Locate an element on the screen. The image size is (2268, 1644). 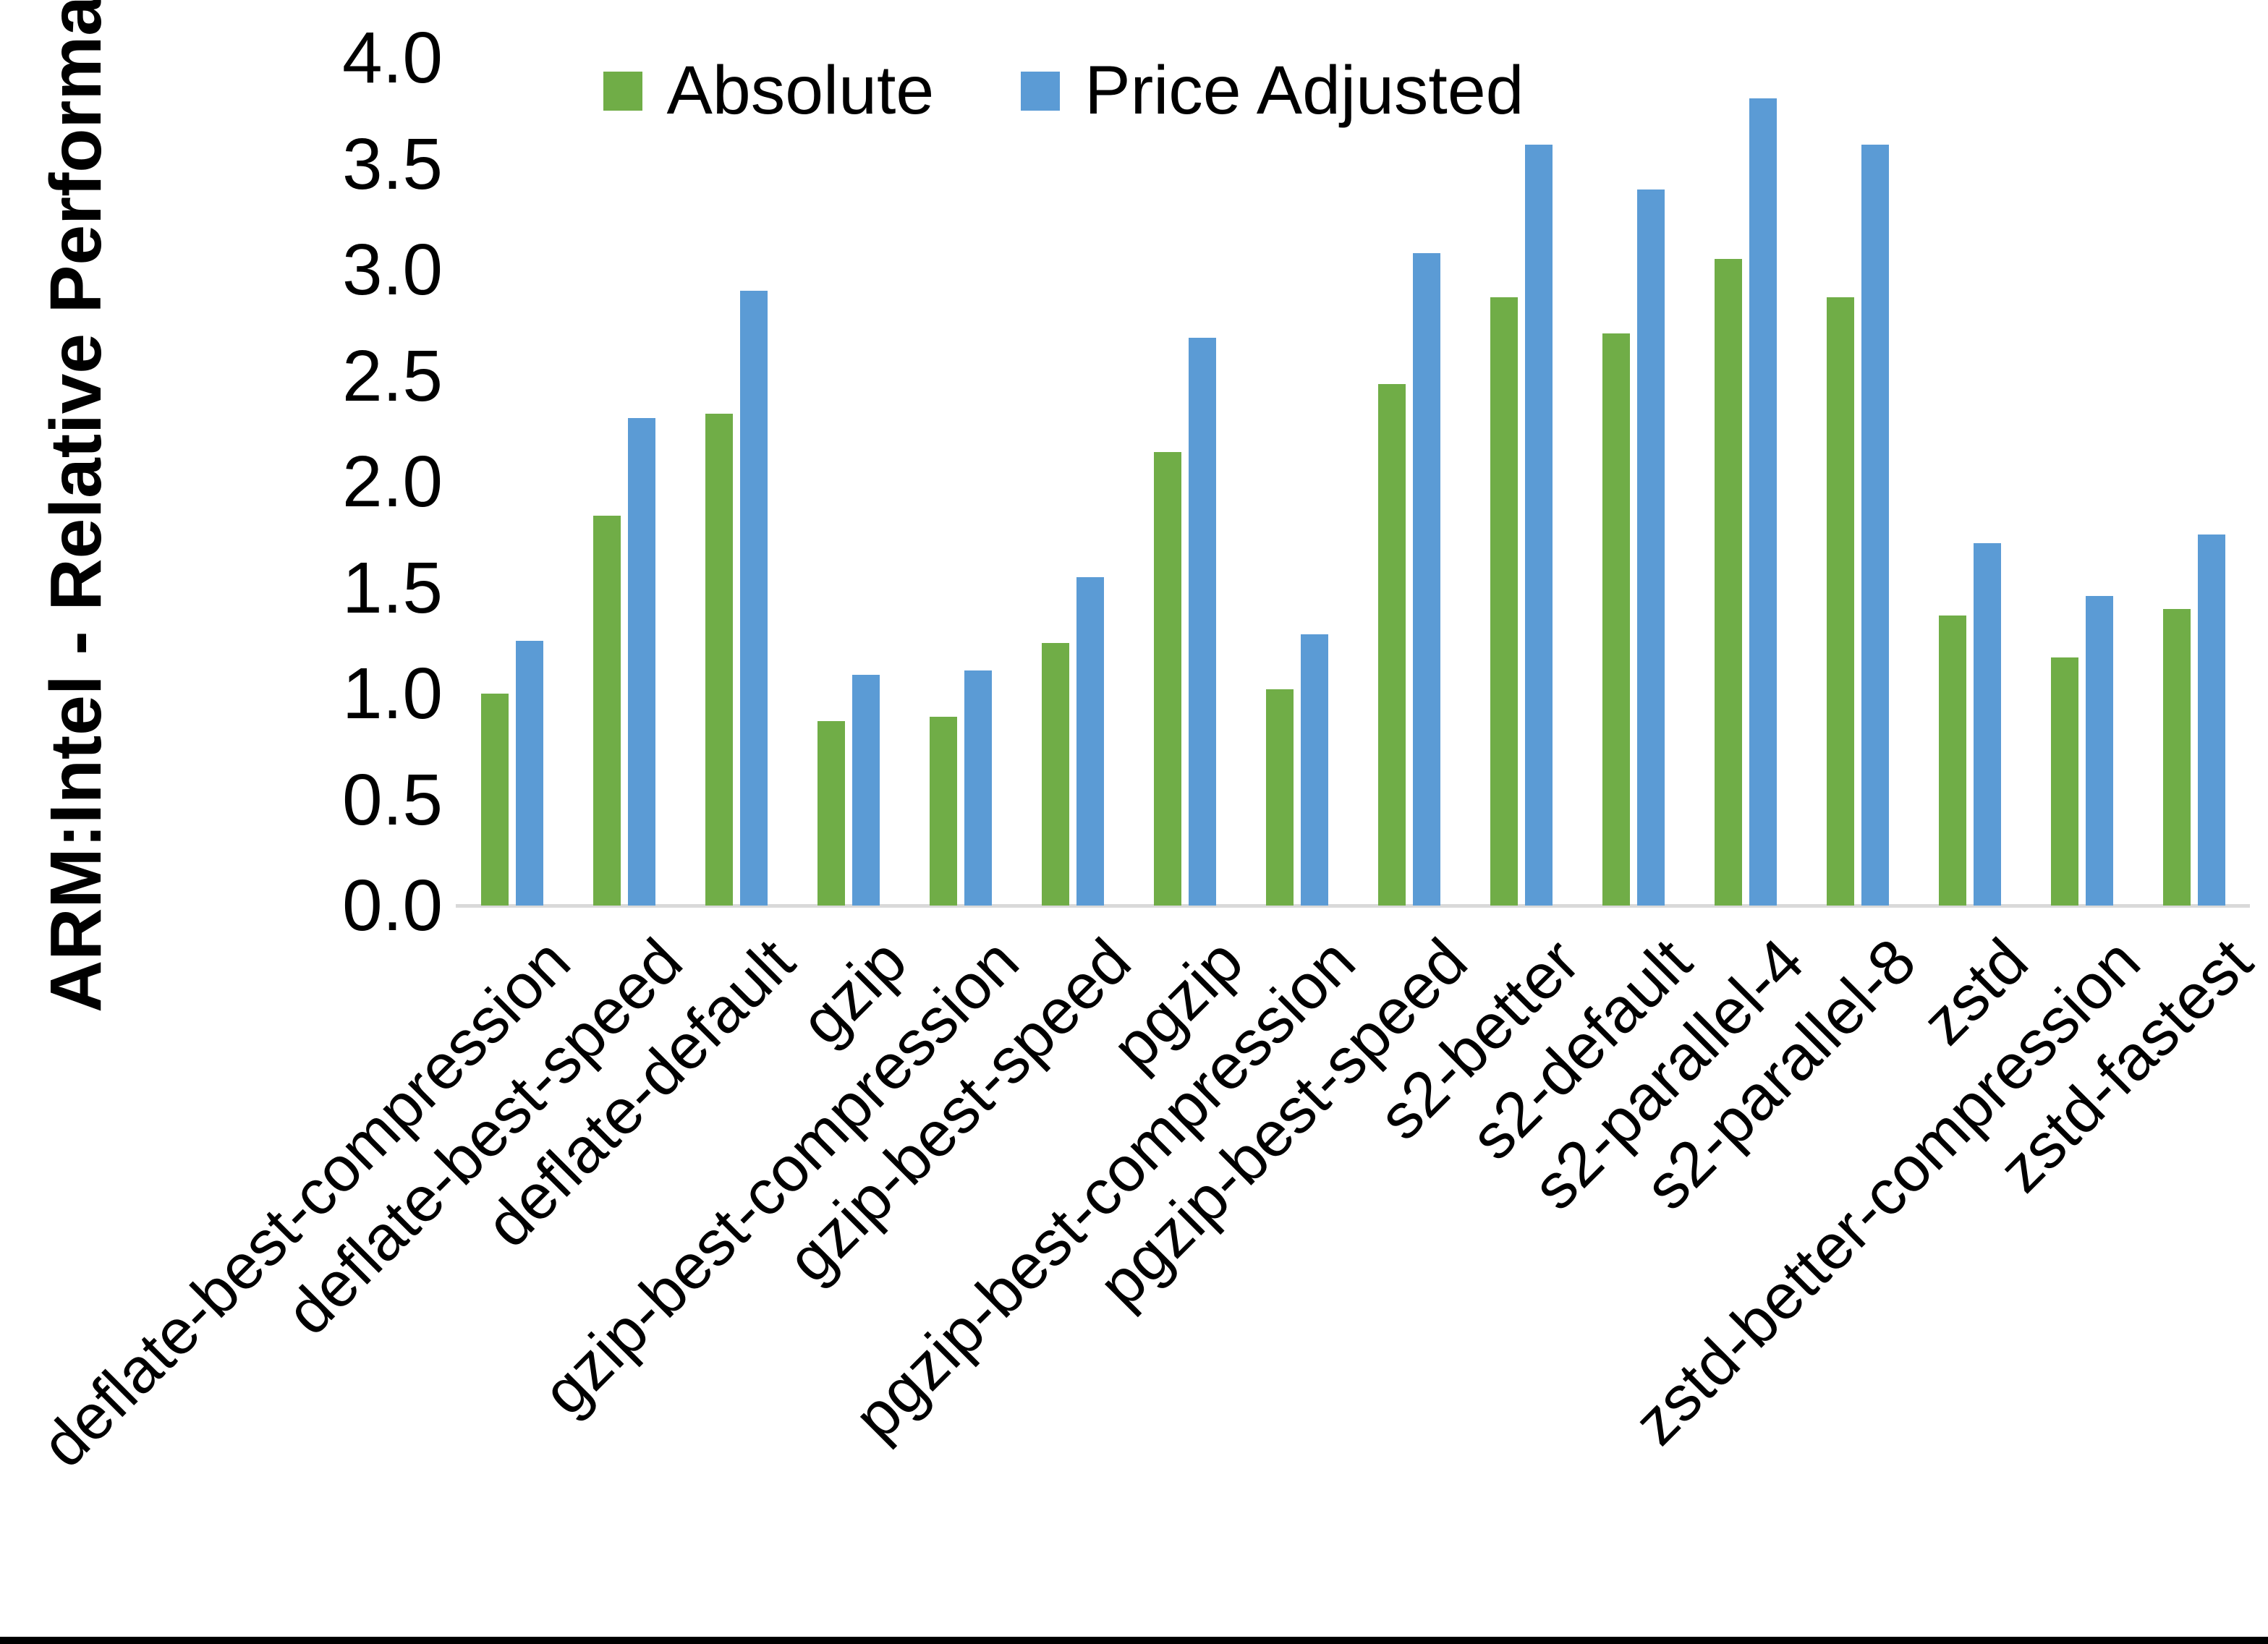
chart-legend: Absolute Price Adjusted is located at coordinates (1063, 90).